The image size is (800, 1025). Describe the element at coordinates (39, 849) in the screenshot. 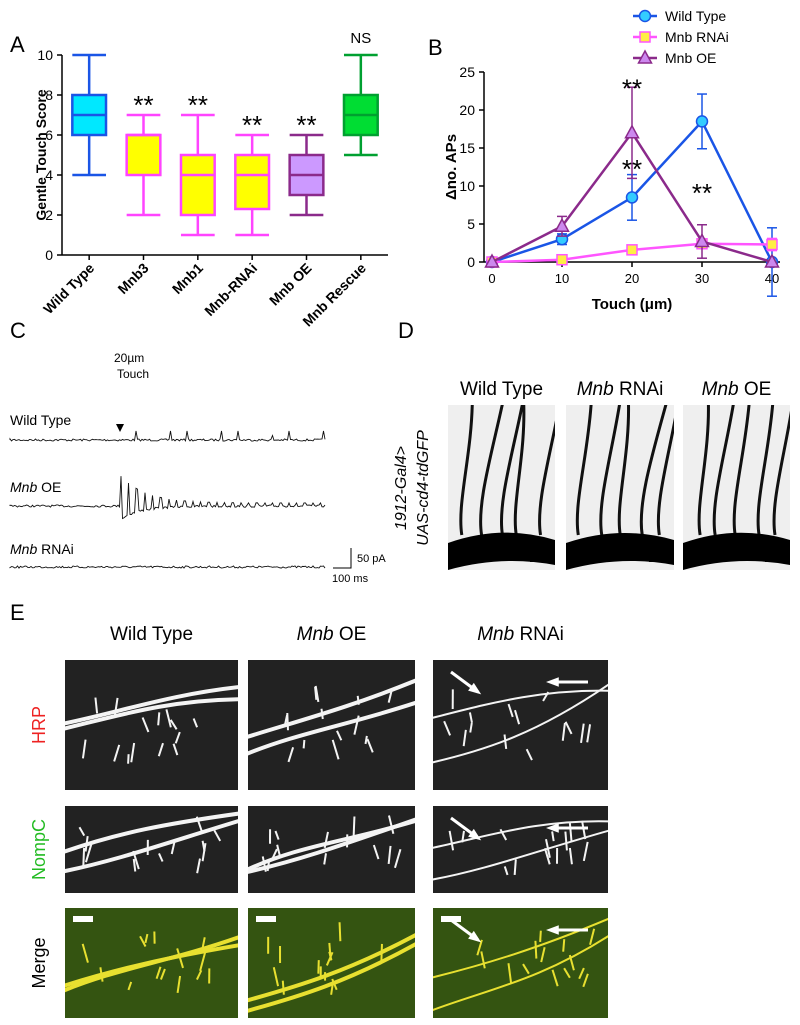

I see `row-label: NompC` at that location.